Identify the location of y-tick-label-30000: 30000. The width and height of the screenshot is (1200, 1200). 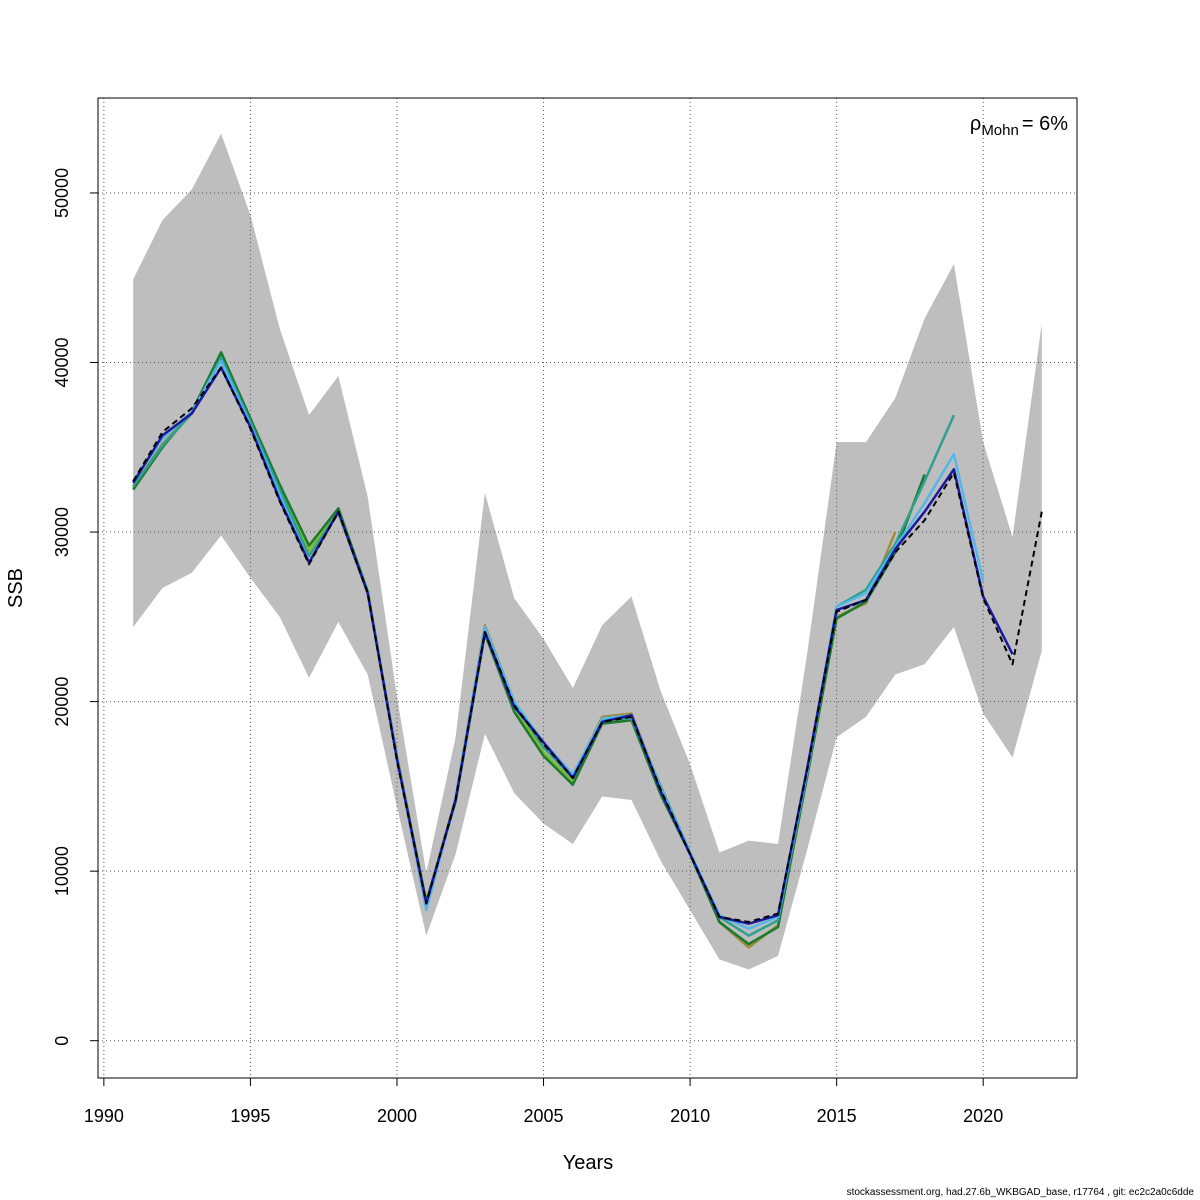
(62, 532).